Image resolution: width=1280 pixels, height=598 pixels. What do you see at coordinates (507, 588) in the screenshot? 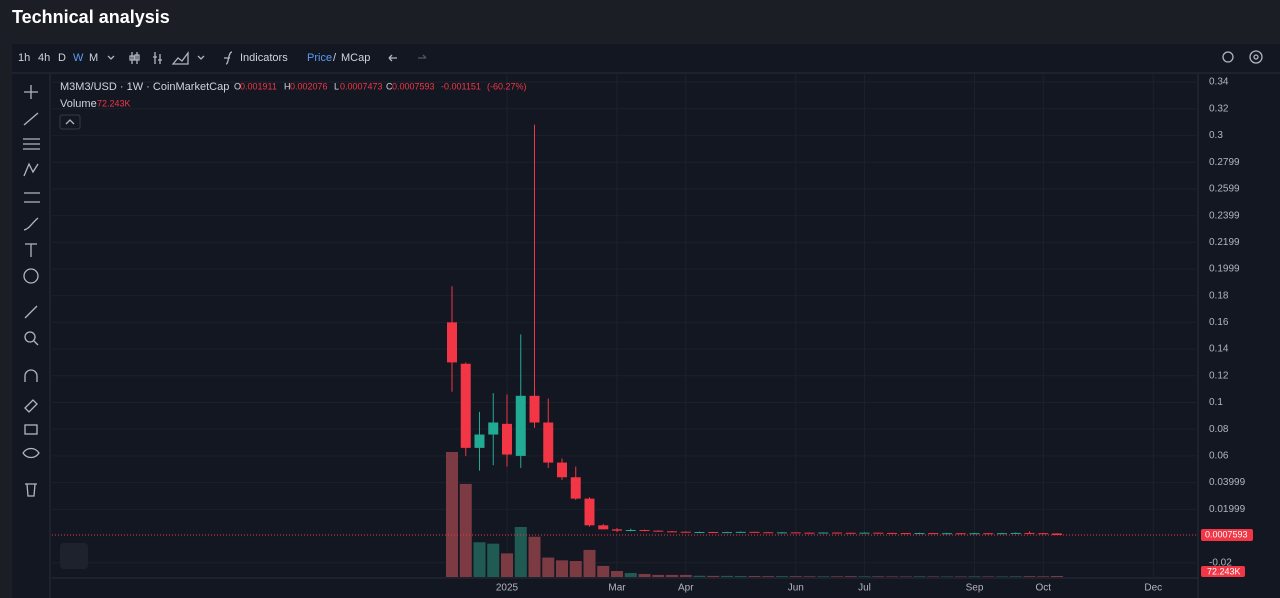
I see `x-tick-label: 2025` at bounding box center [507, 588].